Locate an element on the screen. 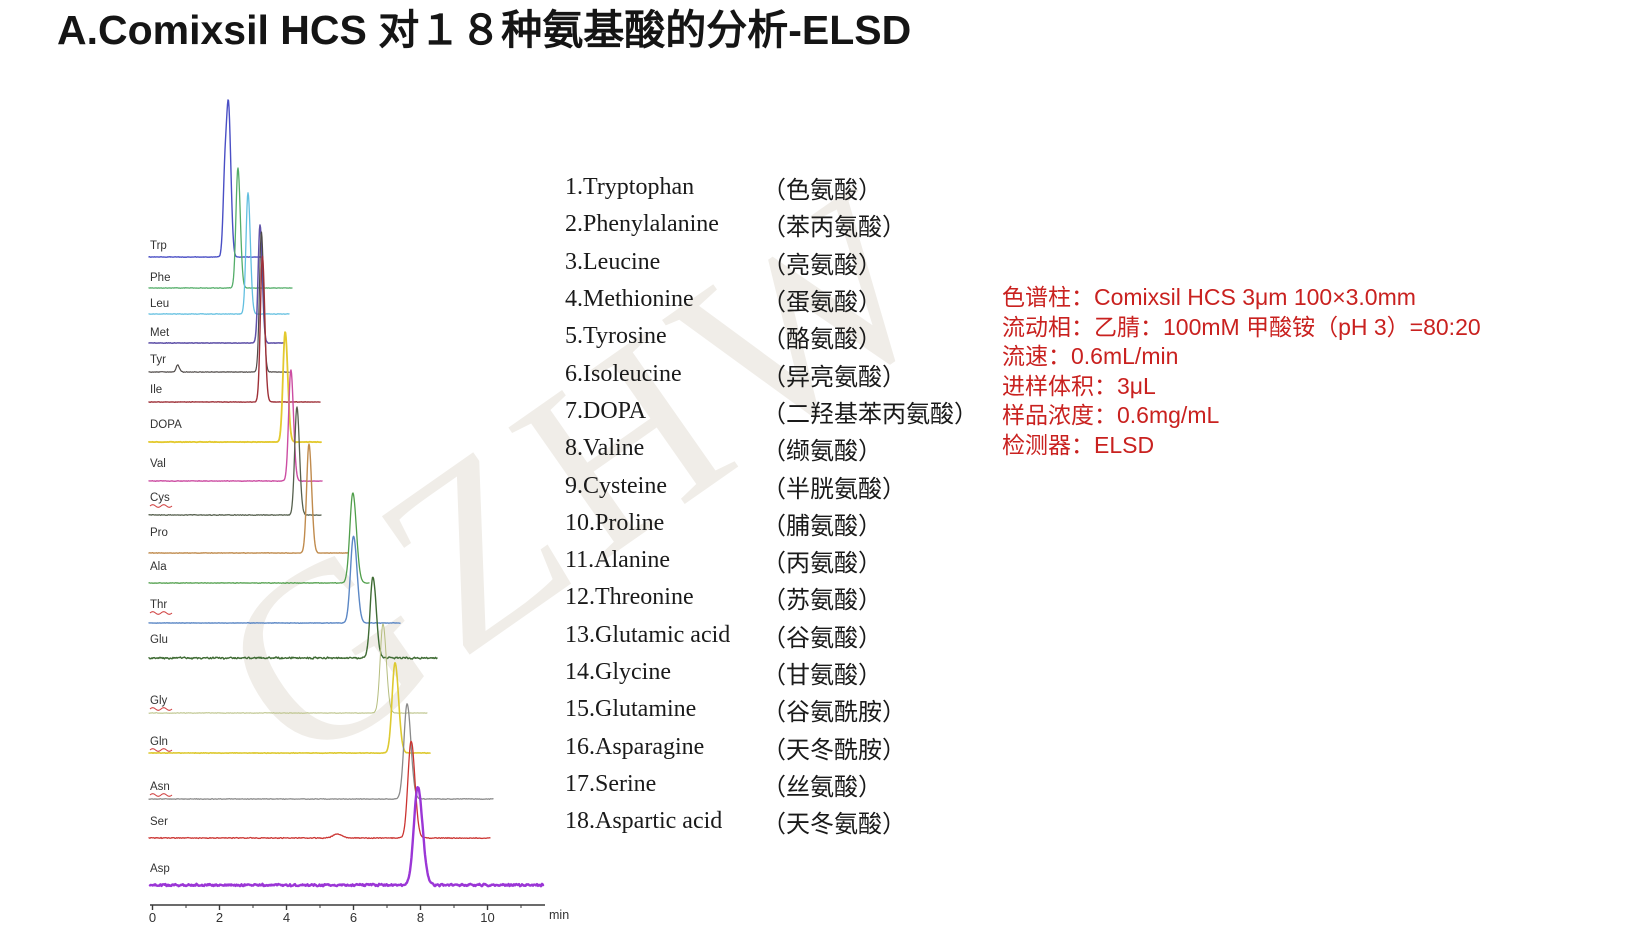 Image resolution: width=1632 pixels, height=928 pixels. peak-list-item: 14.Glycine （甘氨酸） is located at coordinates (771, 672).